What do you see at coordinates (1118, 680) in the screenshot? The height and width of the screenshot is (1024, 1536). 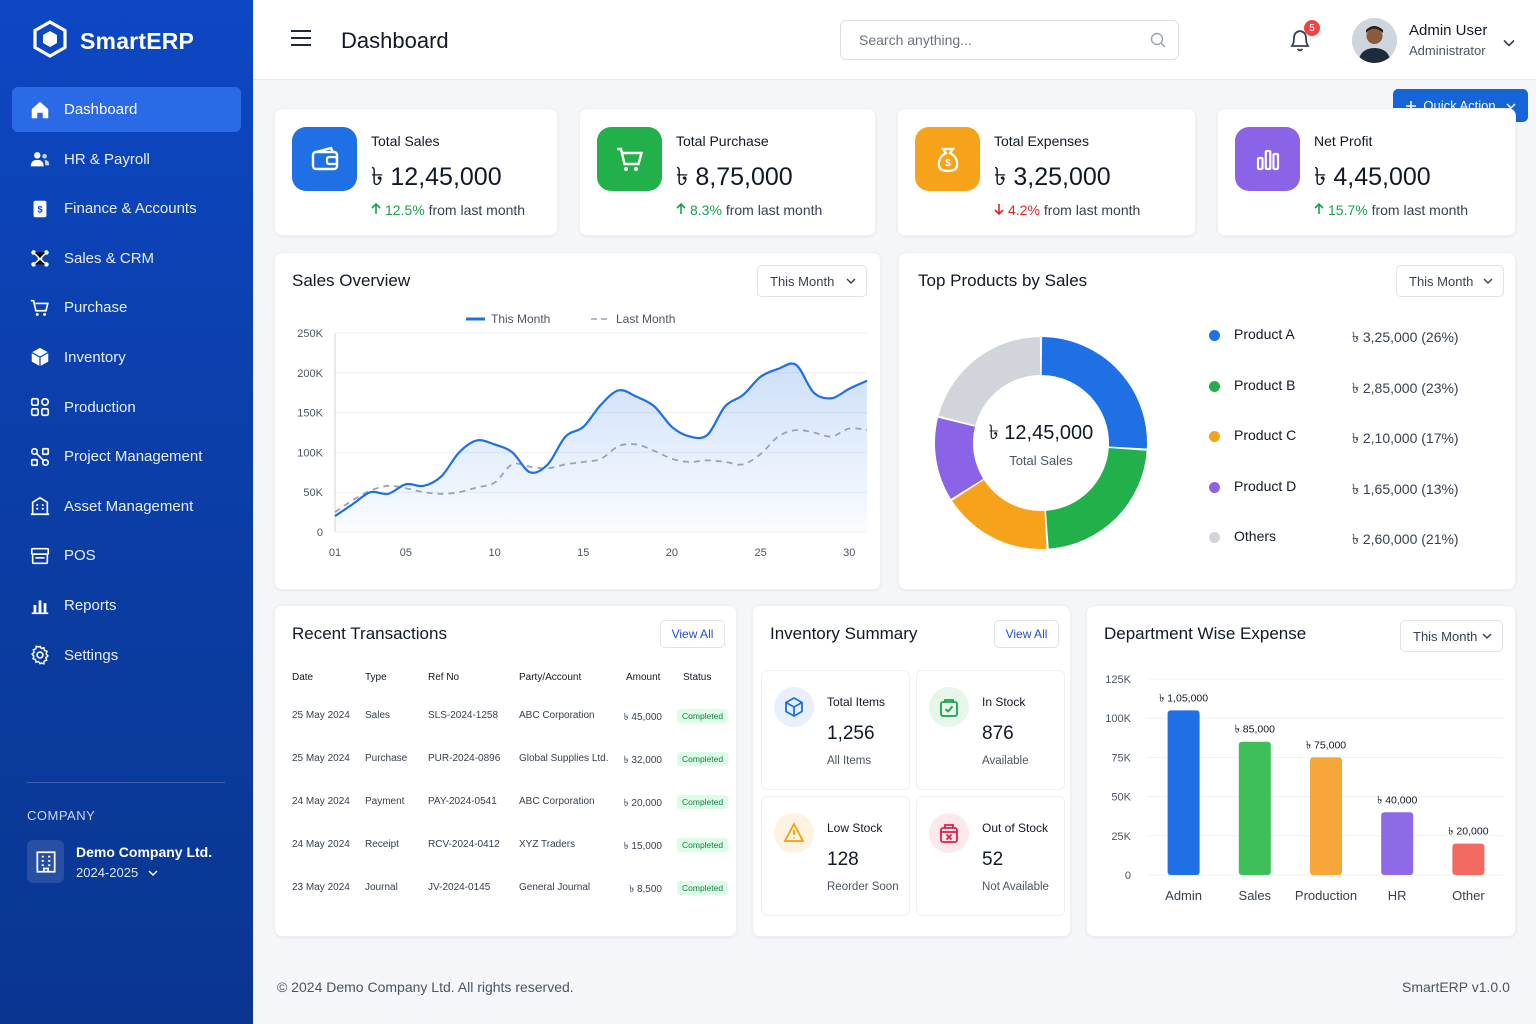 I see `y-tick-label: 125K` at bounding box center [1118, 680].